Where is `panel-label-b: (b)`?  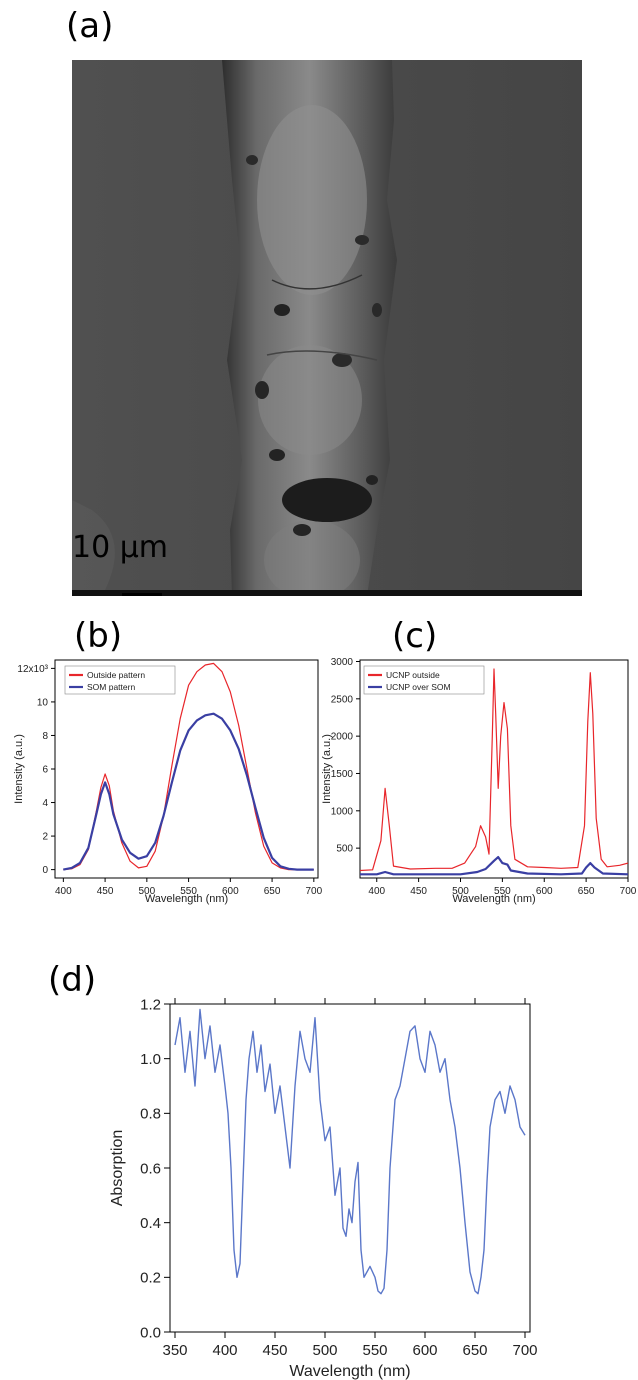
panel-label-b: (b) is located at coordinates (98, 636).